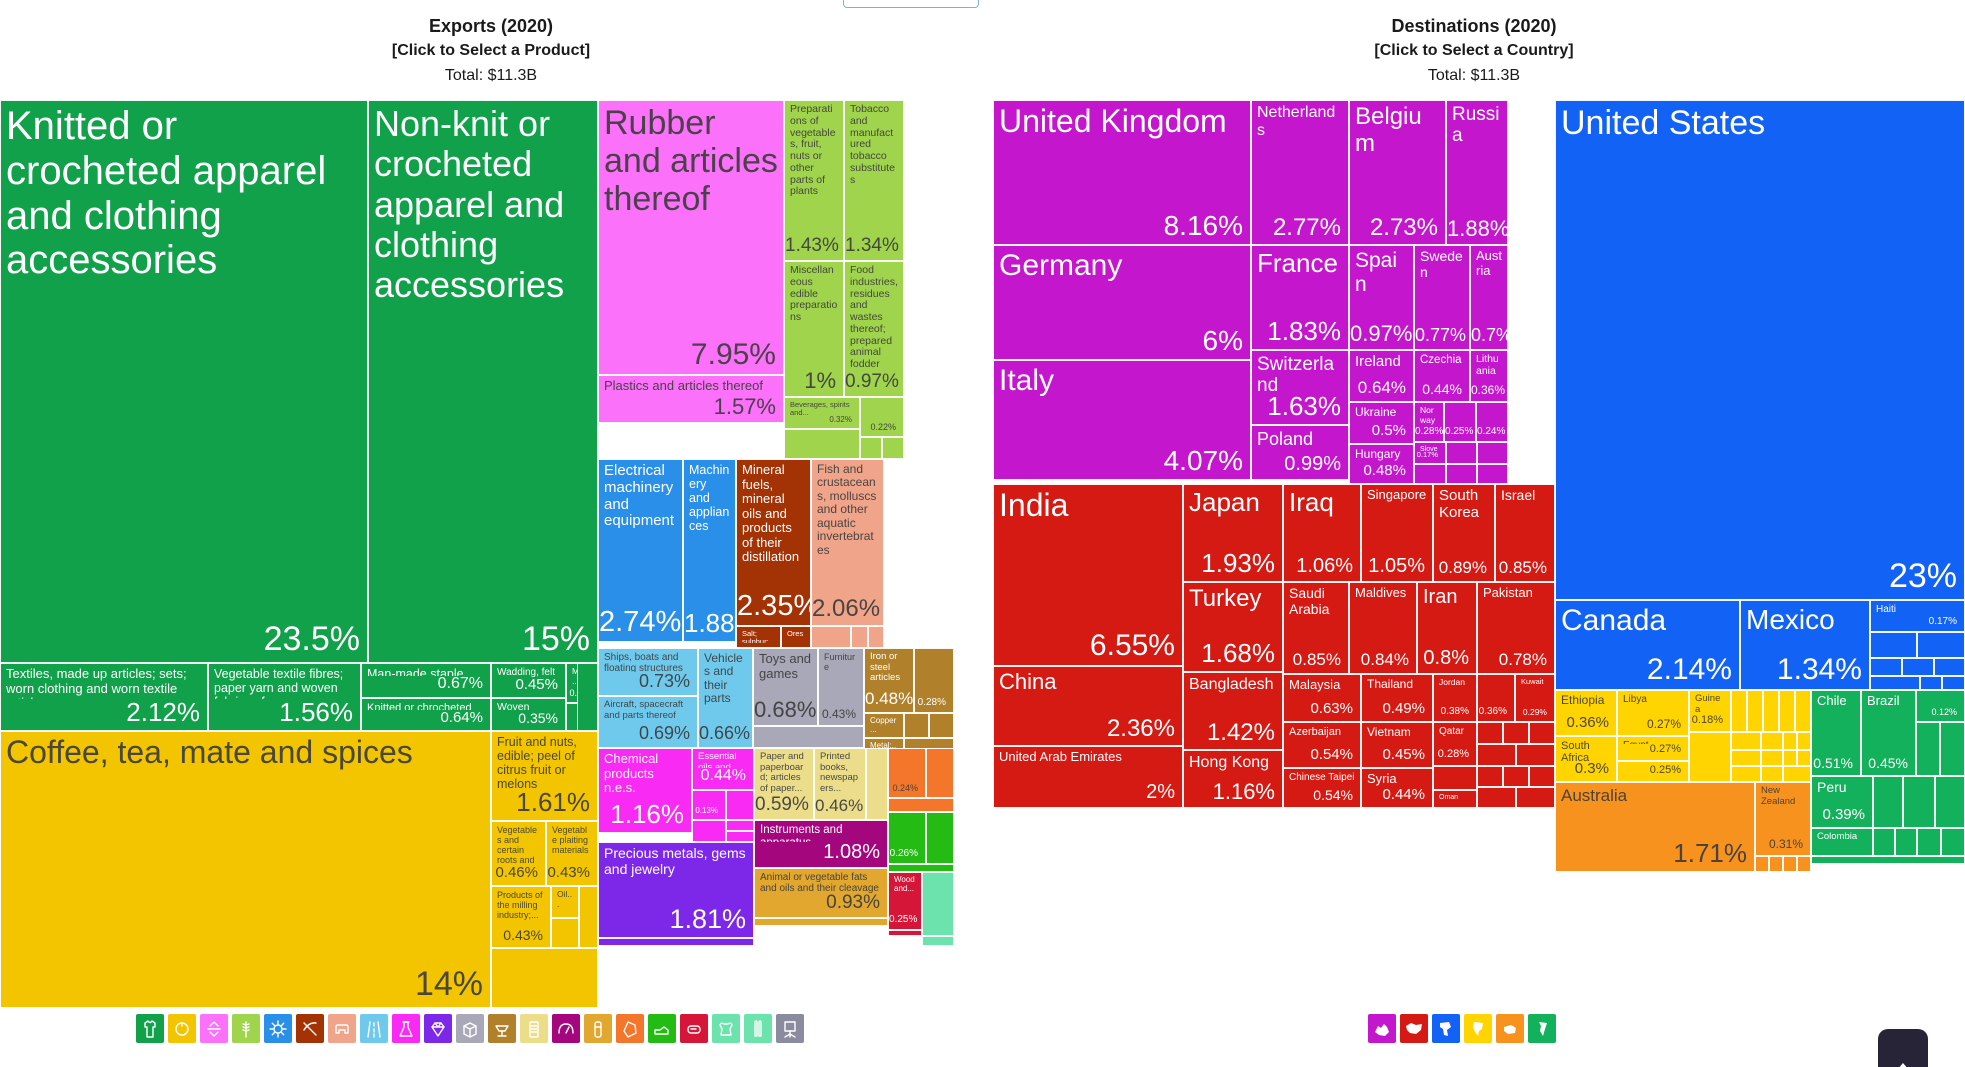 The width and height of the screenshot is (1965, 1067). What do you see at coordinates (911, 4) in the screenshot?
I see `partial-input-control` at bounding box center [911, 4].